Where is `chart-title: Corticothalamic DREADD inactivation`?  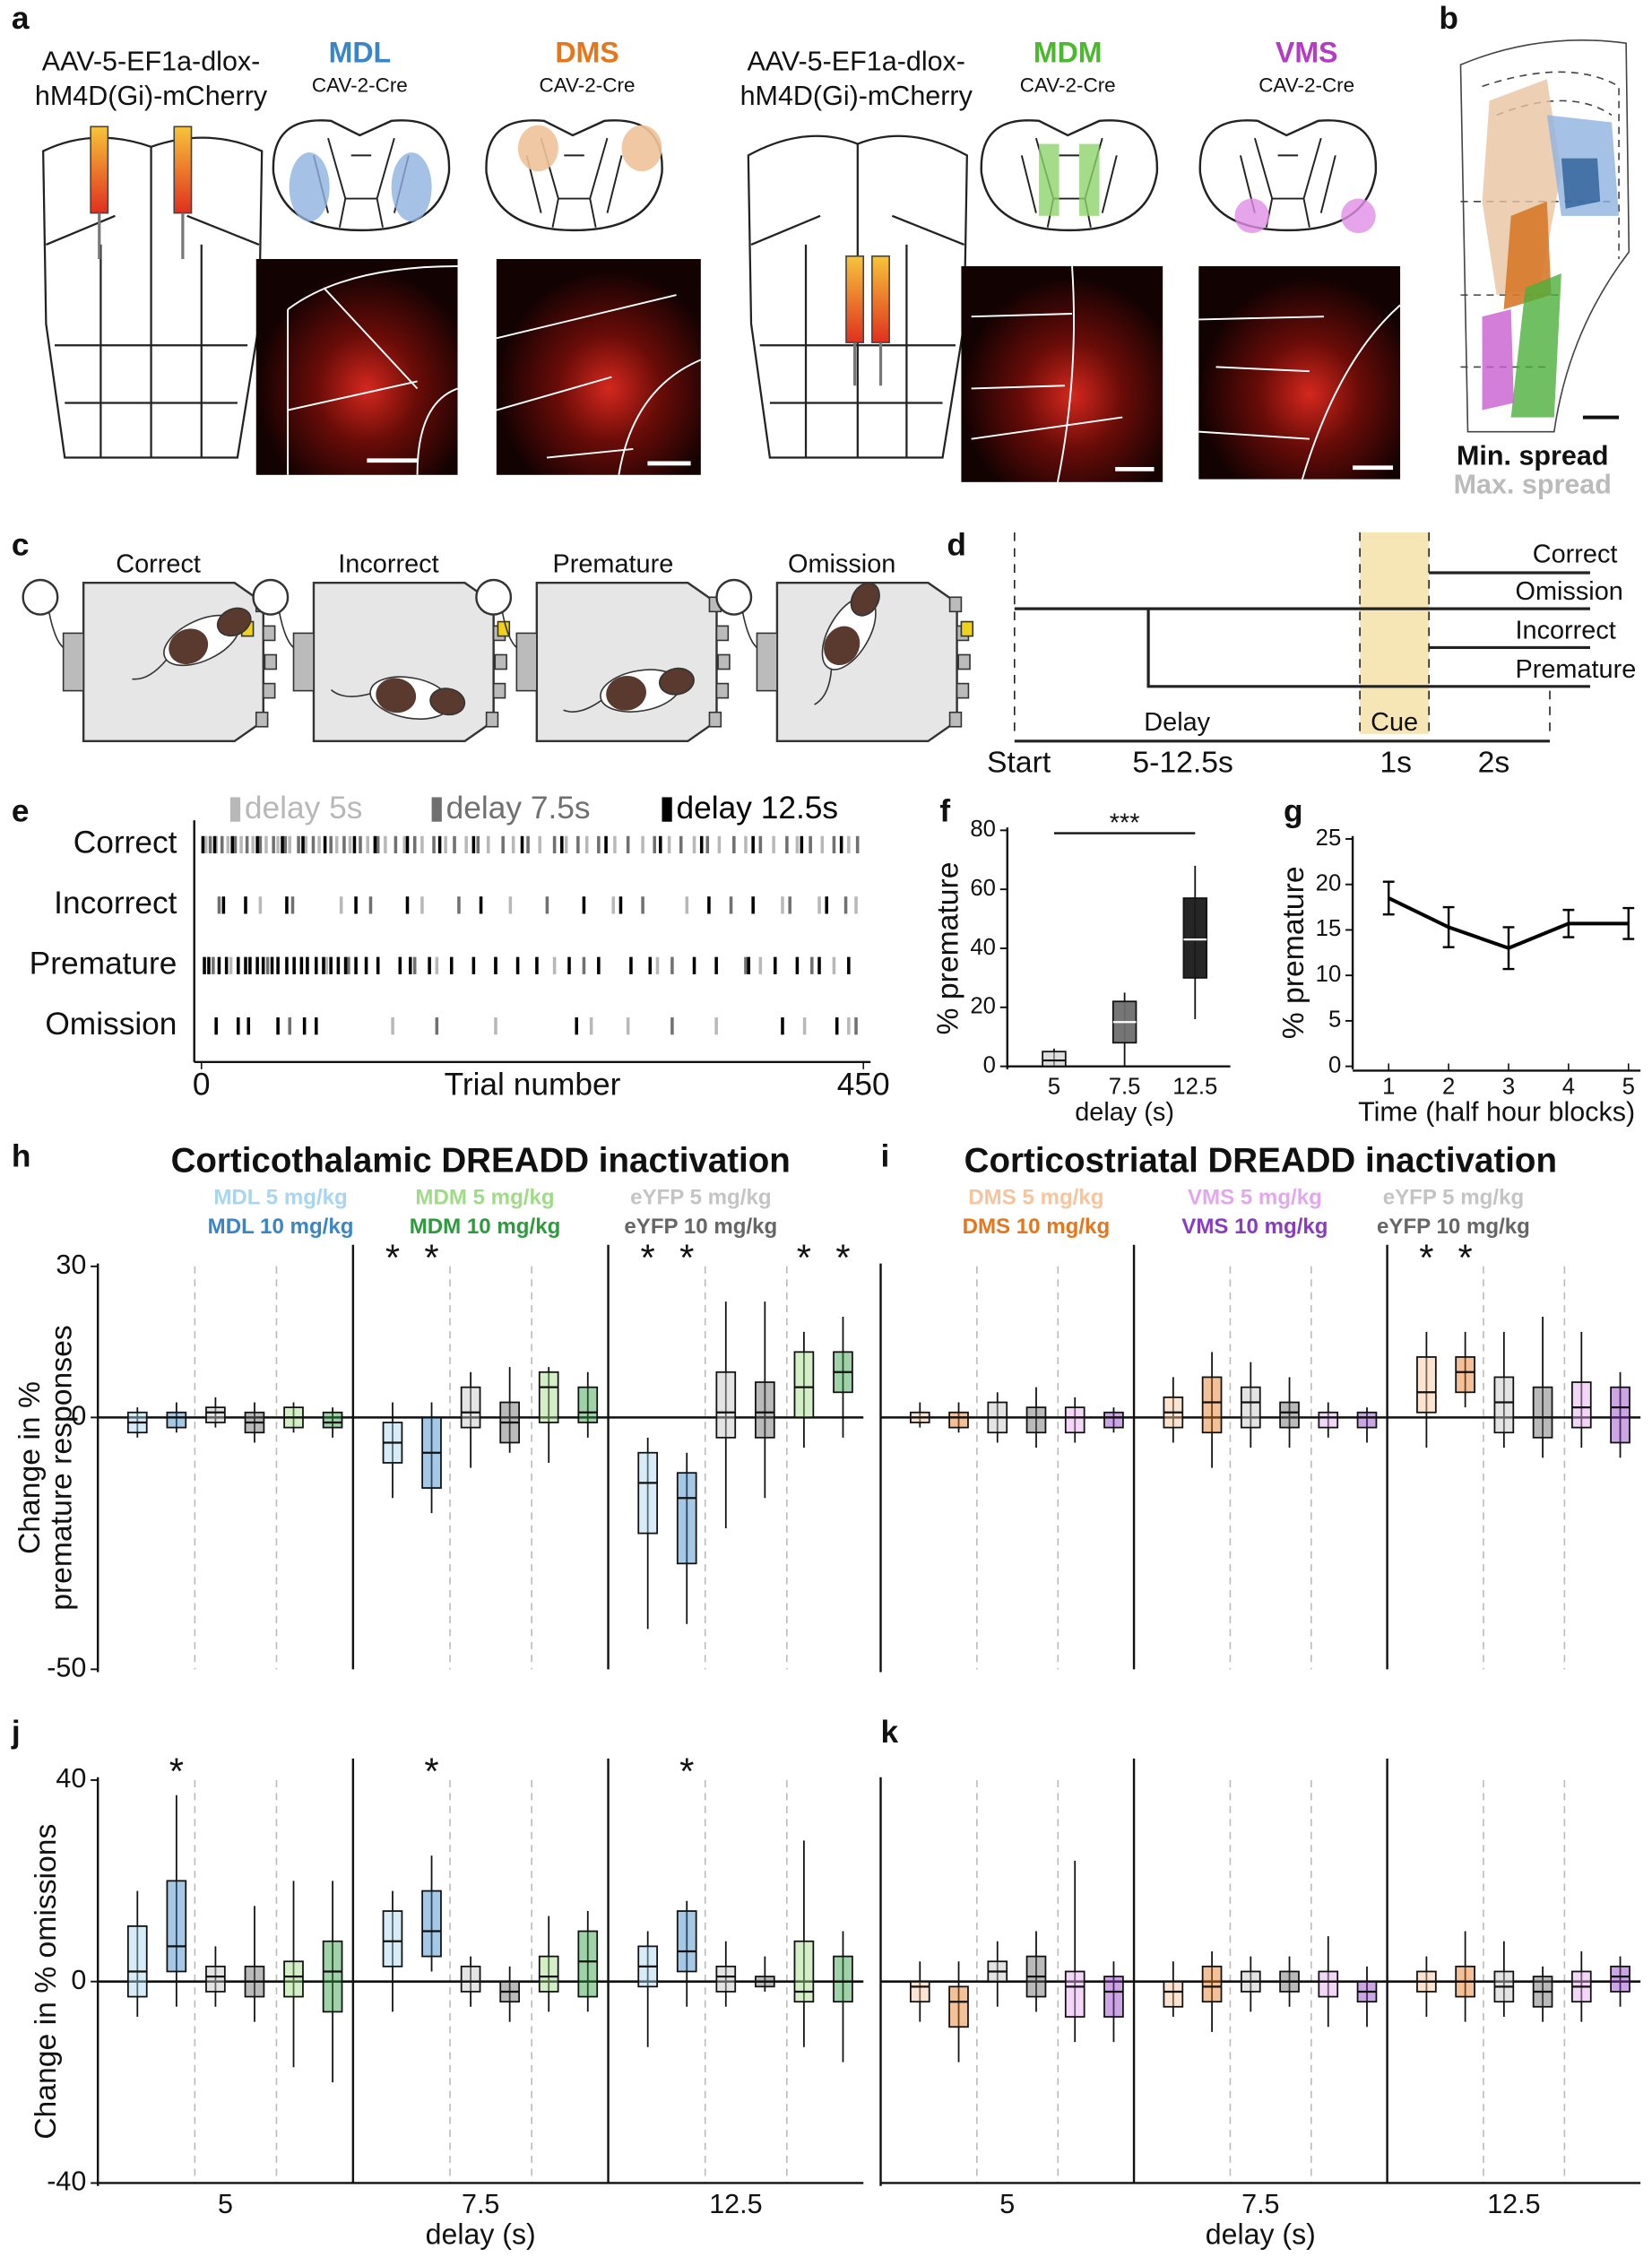
chart-title: Corticothalamic DREADD inactivation is located at coordinates (481, 1160).